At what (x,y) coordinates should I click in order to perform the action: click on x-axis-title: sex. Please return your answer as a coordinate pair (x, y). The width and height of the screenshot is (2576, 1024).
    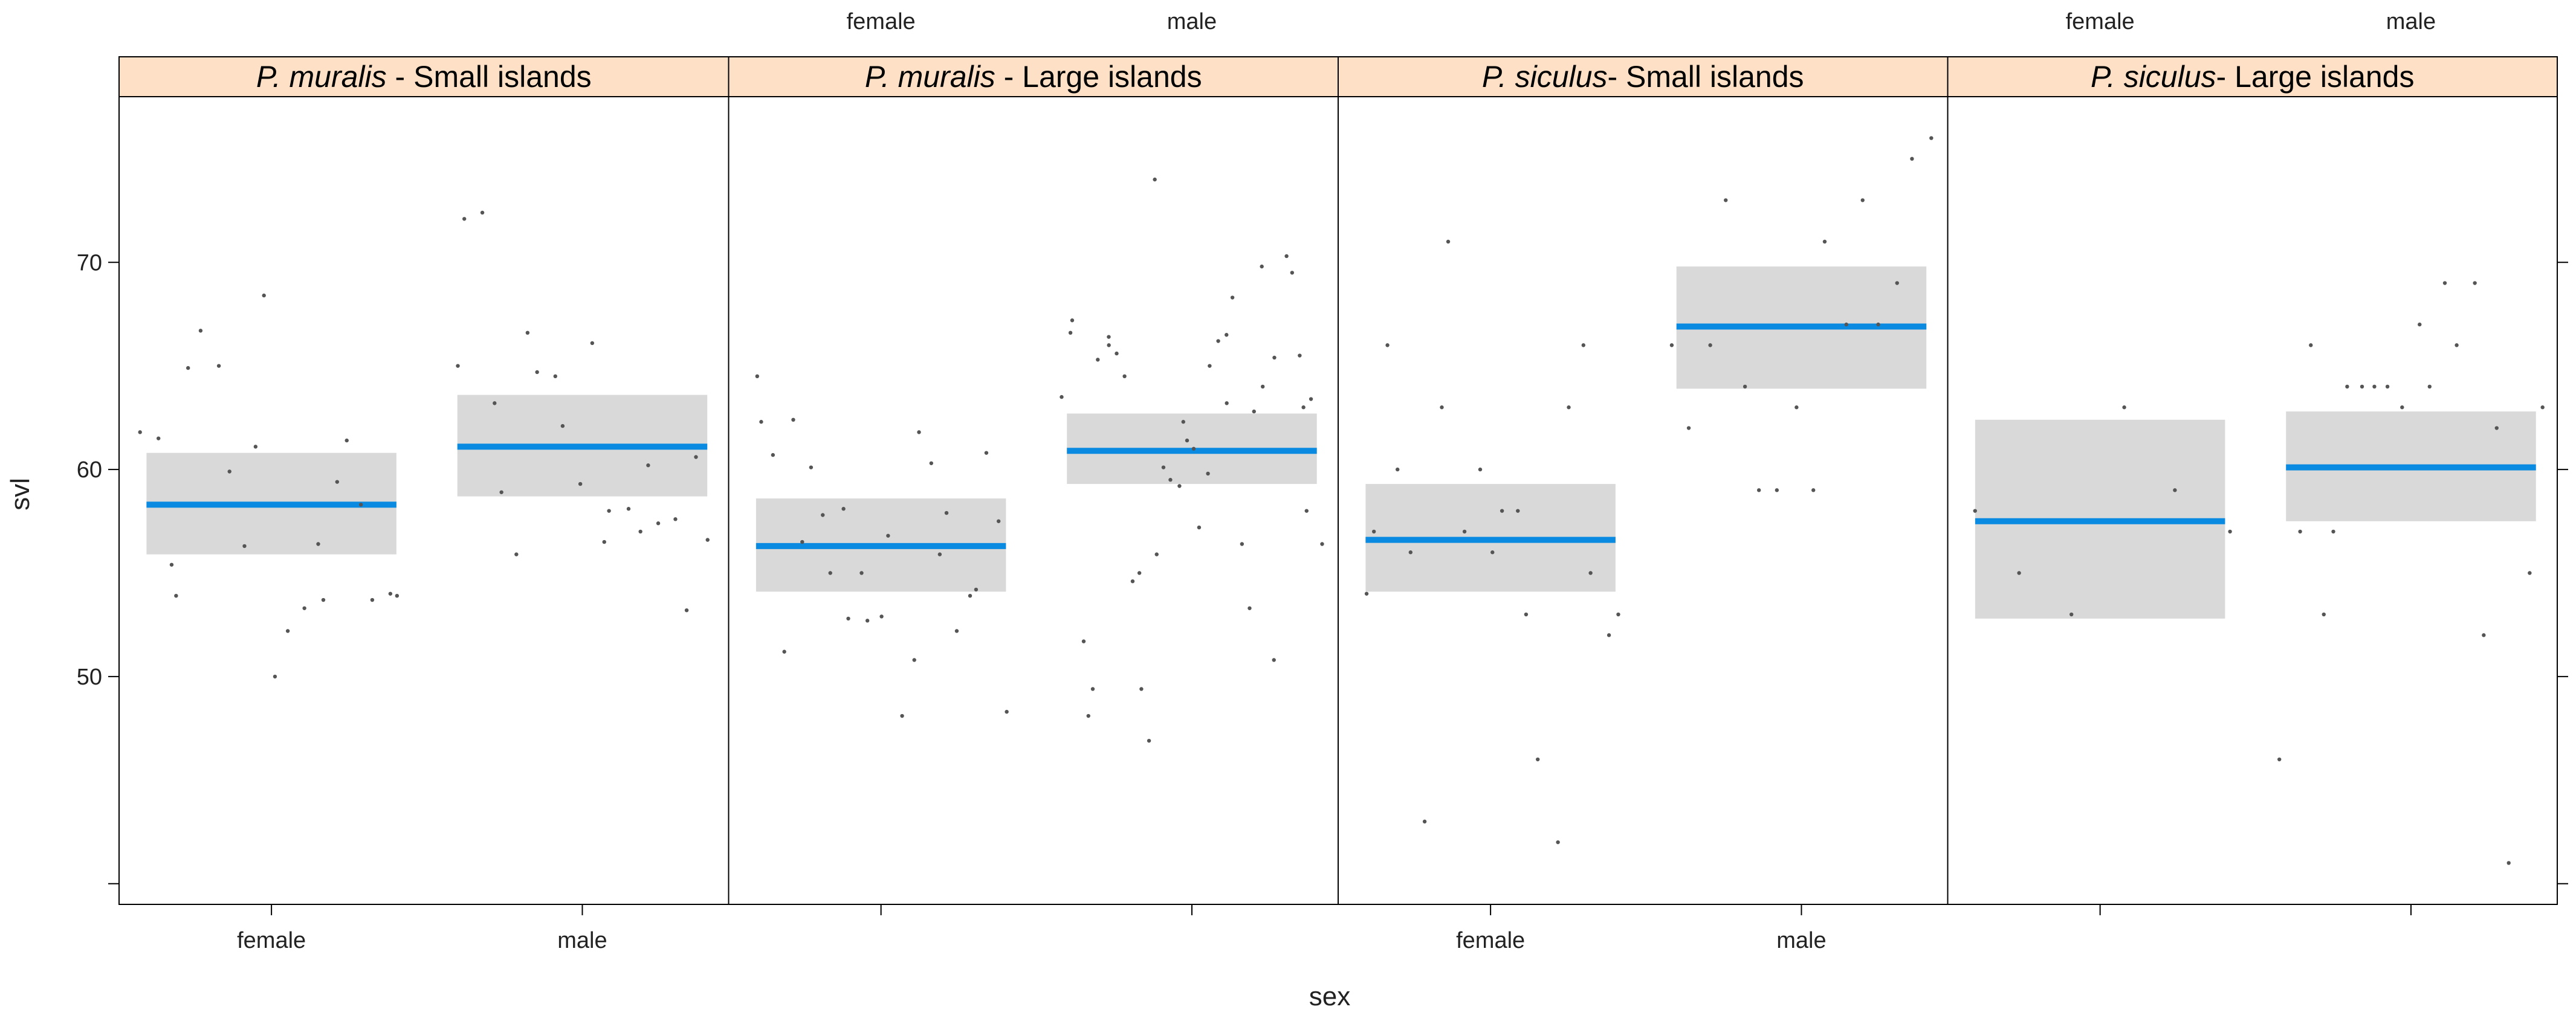
    Looking at the image, I should click on (1329, 996).